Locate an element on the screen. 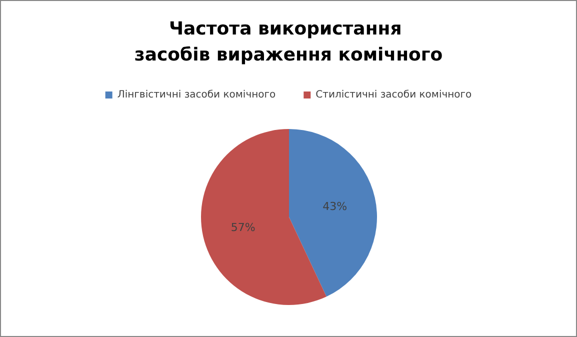  data-label: 43% is located at coordinates (335, 207).